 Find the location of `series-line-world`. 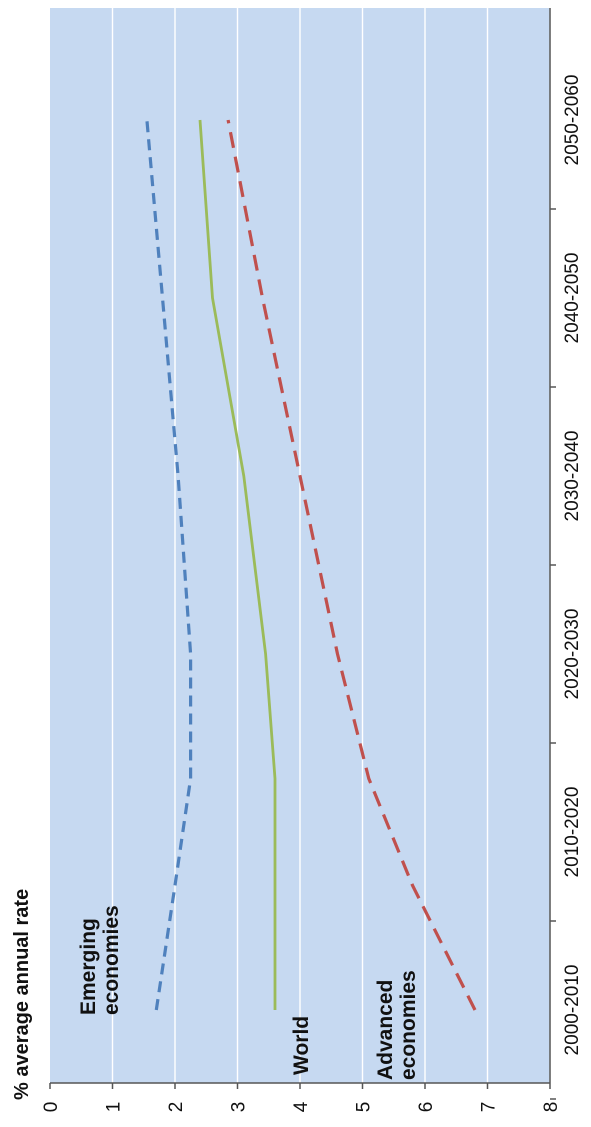

series-line-world is located at coordinates (237, 564).